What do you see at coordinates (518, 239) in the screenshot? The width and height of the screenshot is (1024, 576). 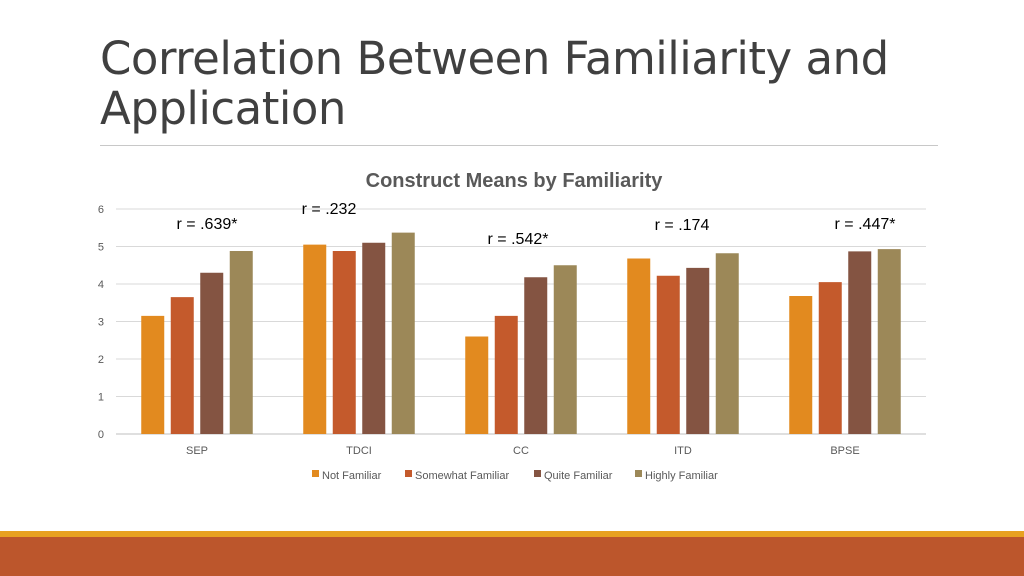 I see `correlation-label: r = .542*` at bounding box center [518, 239].